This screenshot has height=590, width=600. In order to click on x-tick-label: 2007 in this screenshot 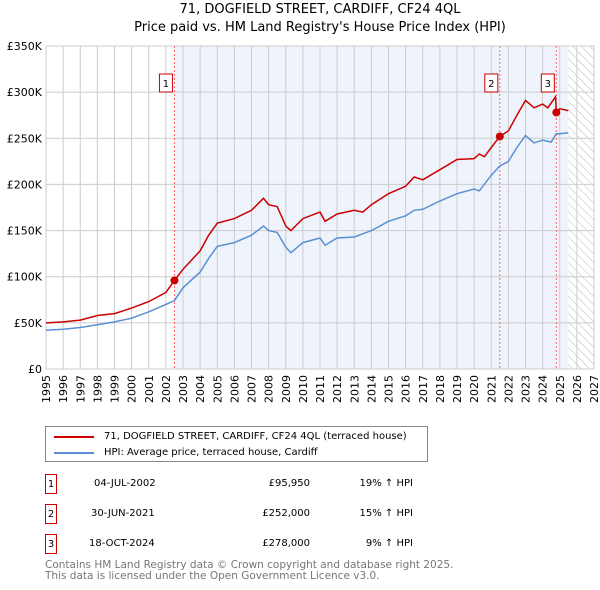, I will do `click(252, 389)`.